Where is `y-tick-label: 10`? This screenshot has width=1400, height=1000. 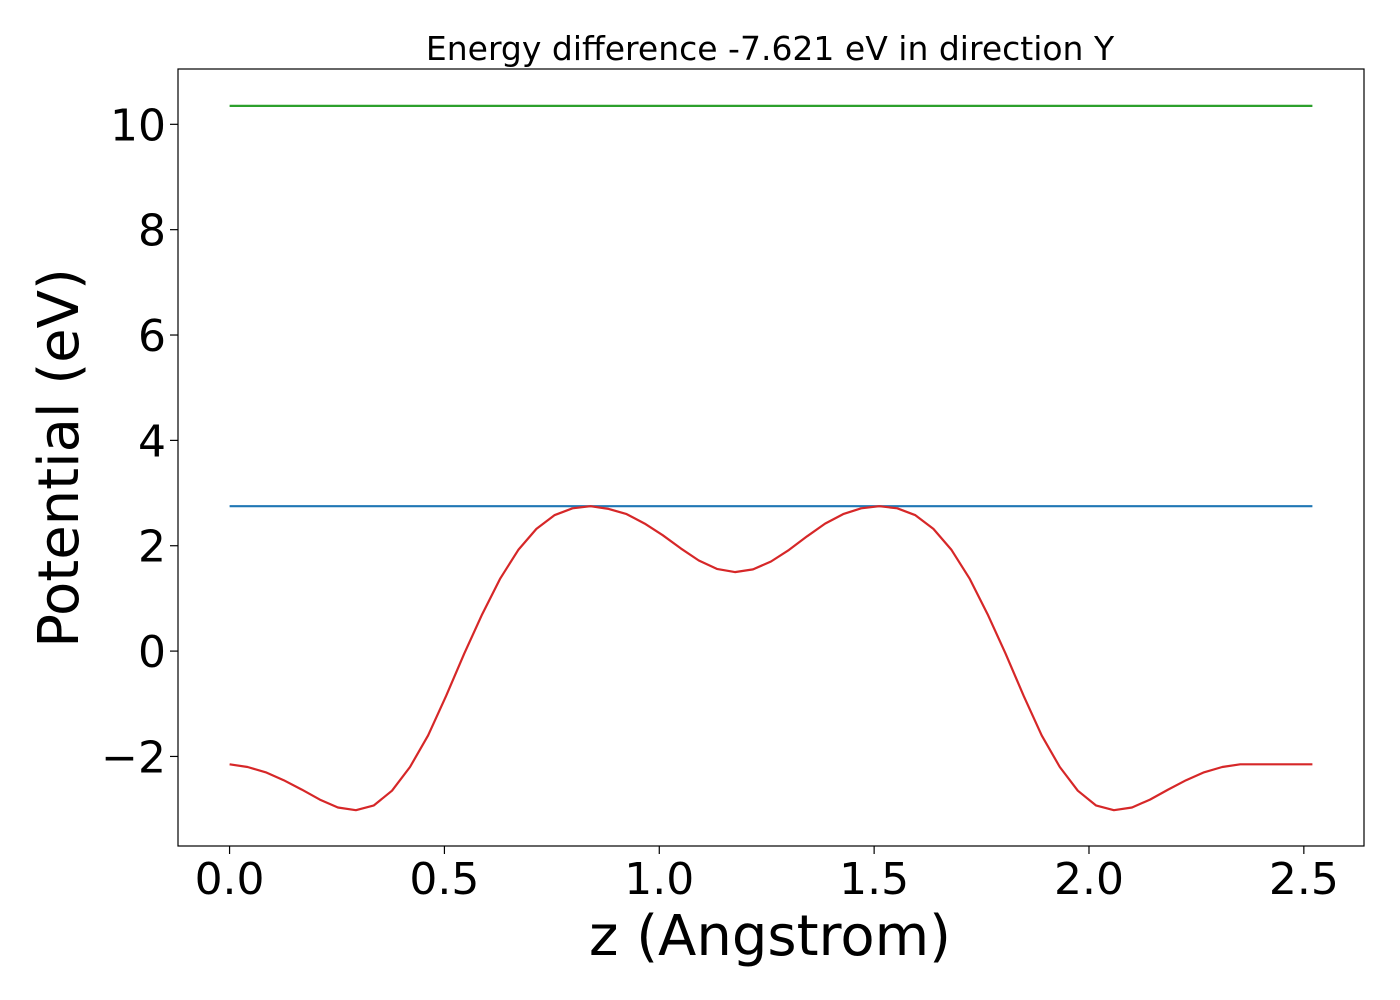
y-tick-label: 10 is located at coordinates (138, 125).